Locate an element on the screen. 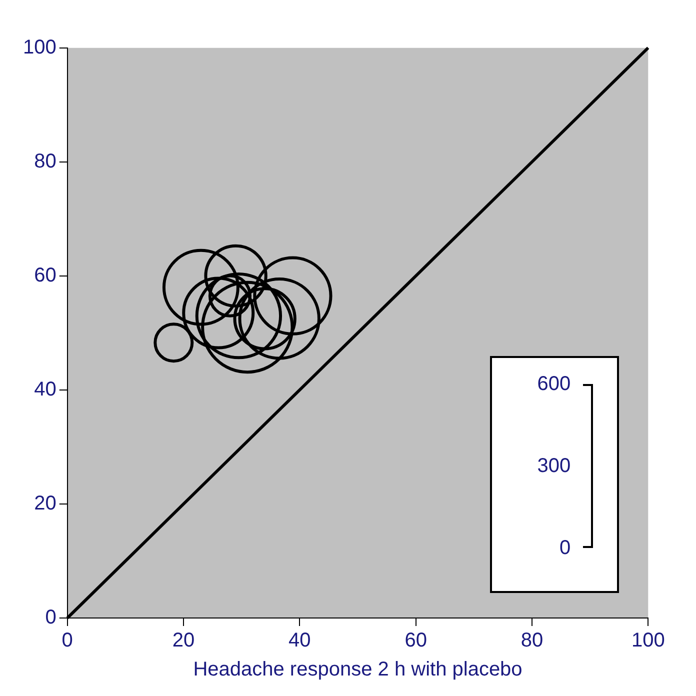 The width and height of the screenshot is (696, 696). x-tick-label: 100 is located at coordinates (648, 641).